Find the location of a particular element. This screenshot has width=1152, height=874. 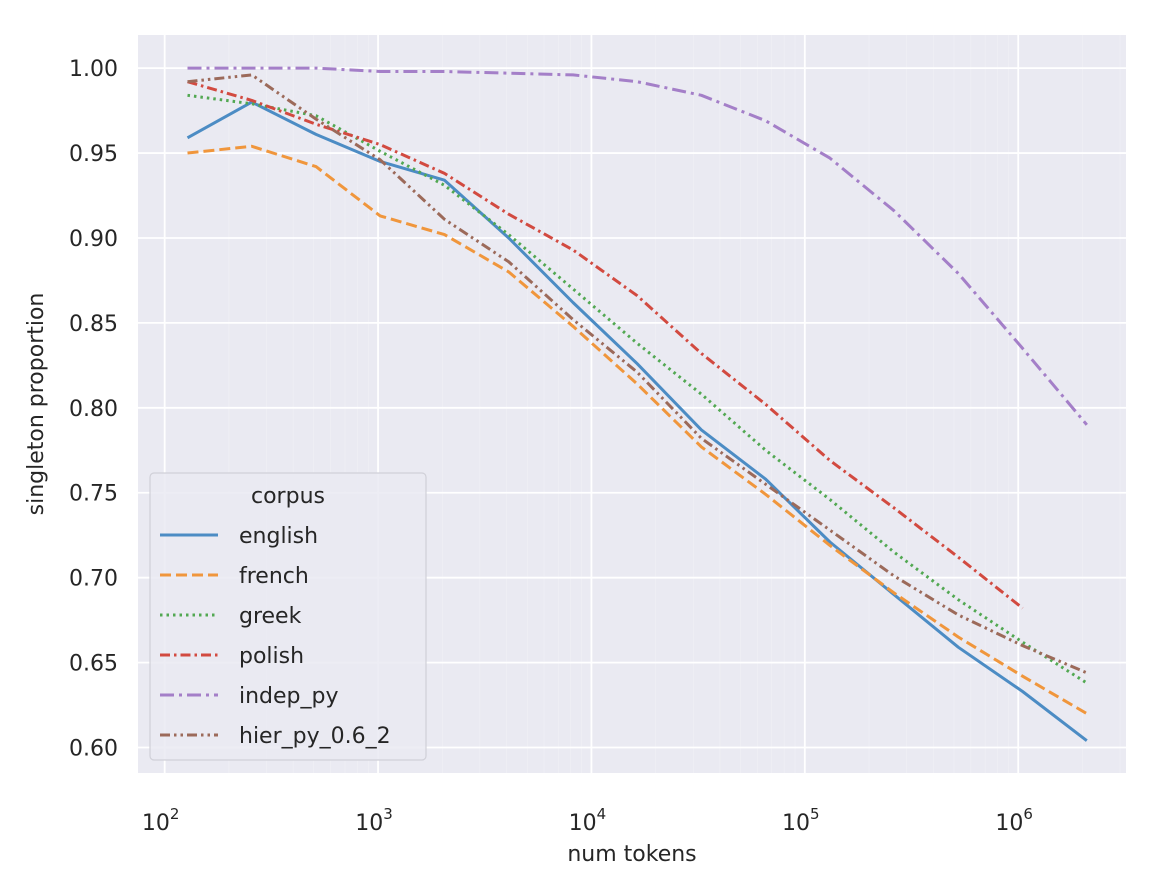

y-axis-label: singleton proportion is located at coordinates (36, 404).